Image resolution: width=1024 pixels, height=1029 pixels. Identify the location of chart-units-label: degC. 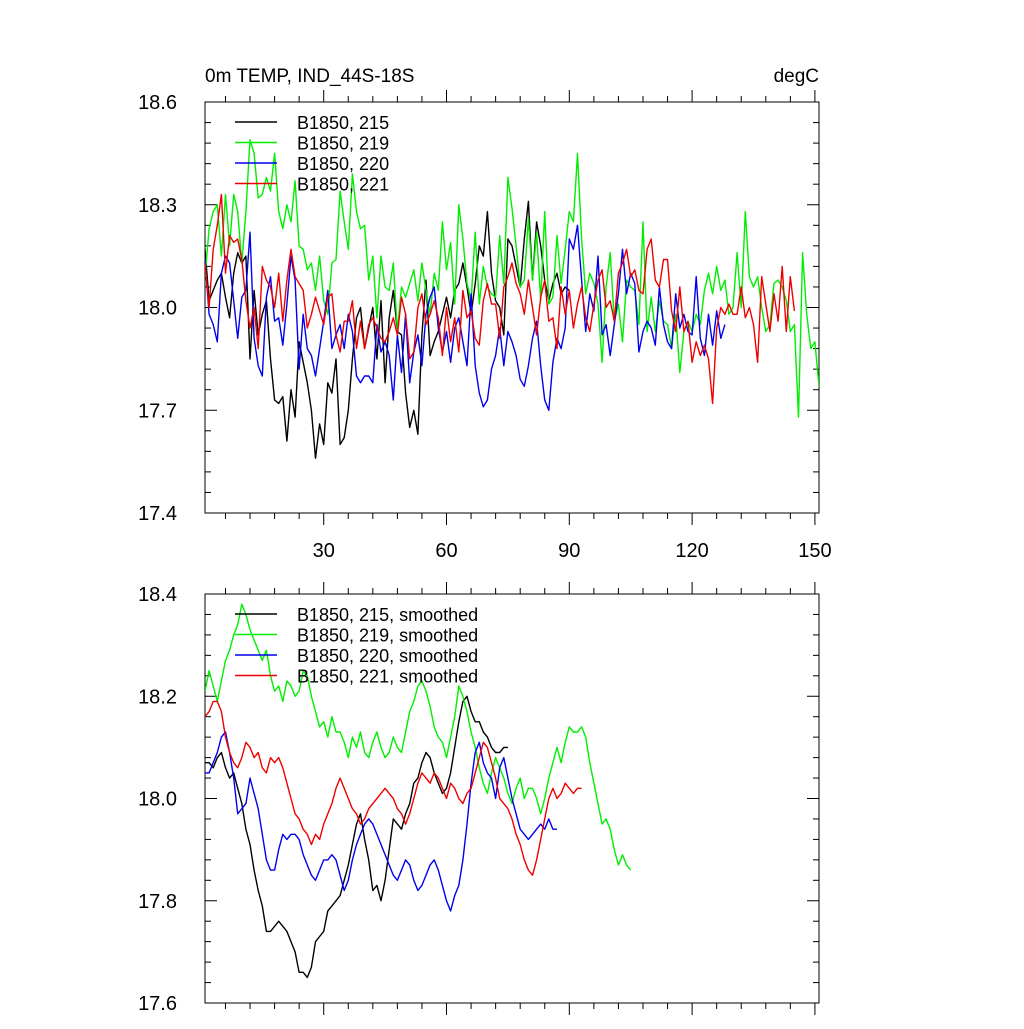
(796, 76).